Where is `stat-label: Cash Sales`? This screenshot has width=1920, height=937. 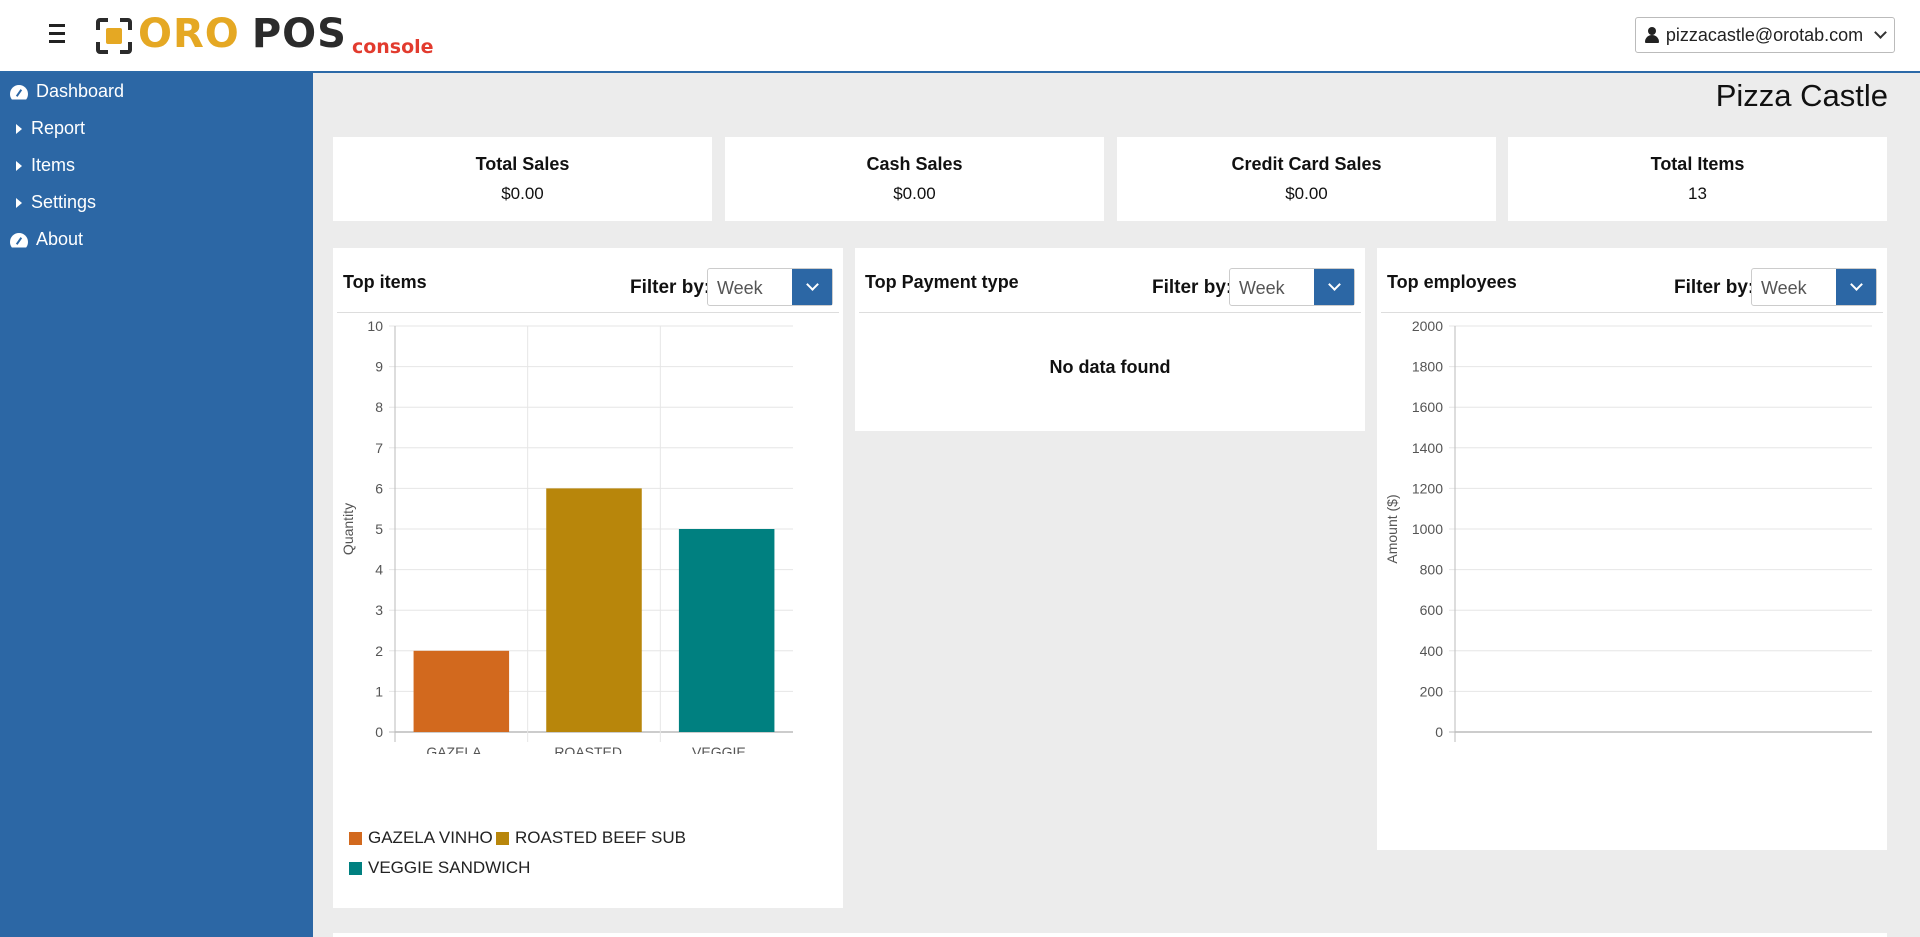
stat-label: Cash Sales is located at coordinates (914, 164).